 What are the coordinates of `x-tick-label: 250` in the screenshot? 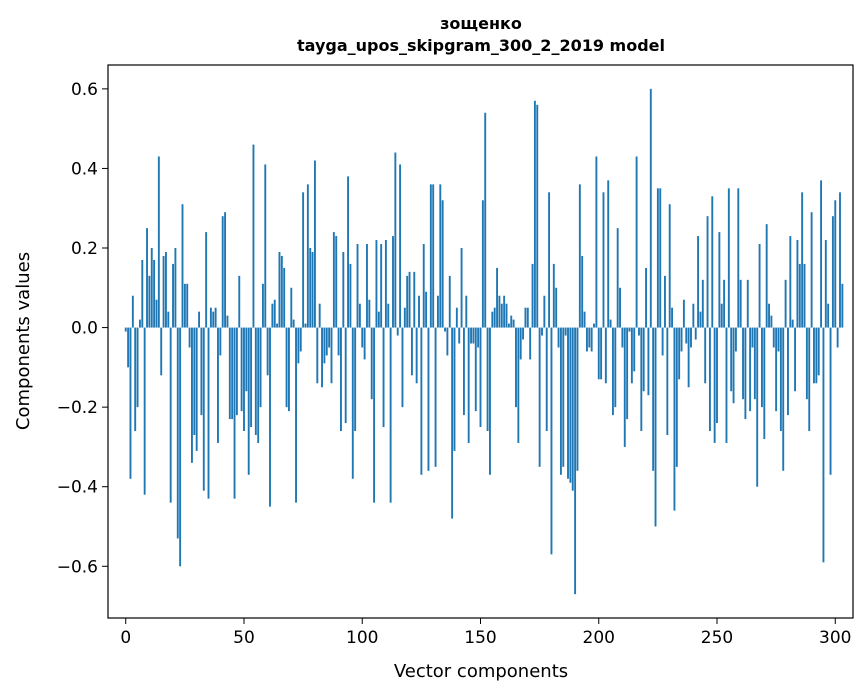 It's located at (717, 638).